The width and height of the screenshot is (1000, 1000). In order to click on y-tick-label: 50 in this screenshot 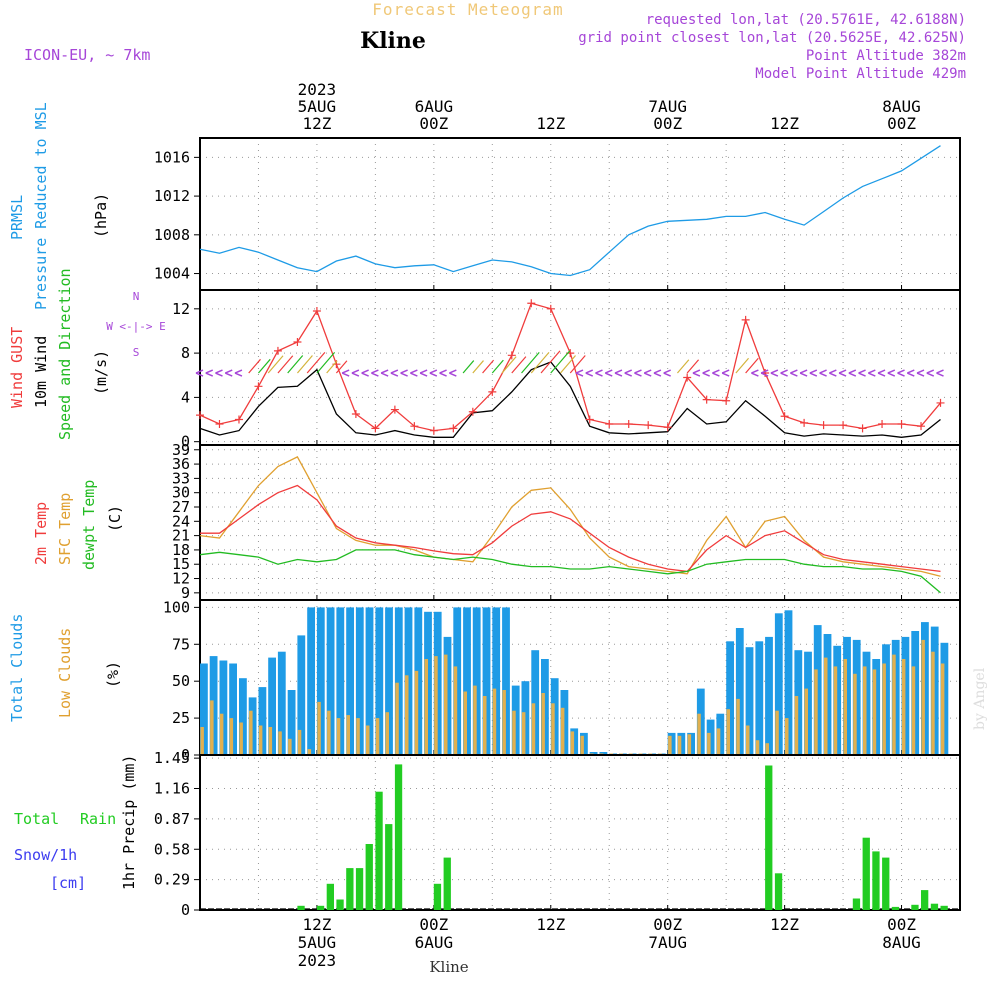, I will do `click(181, 681)`.